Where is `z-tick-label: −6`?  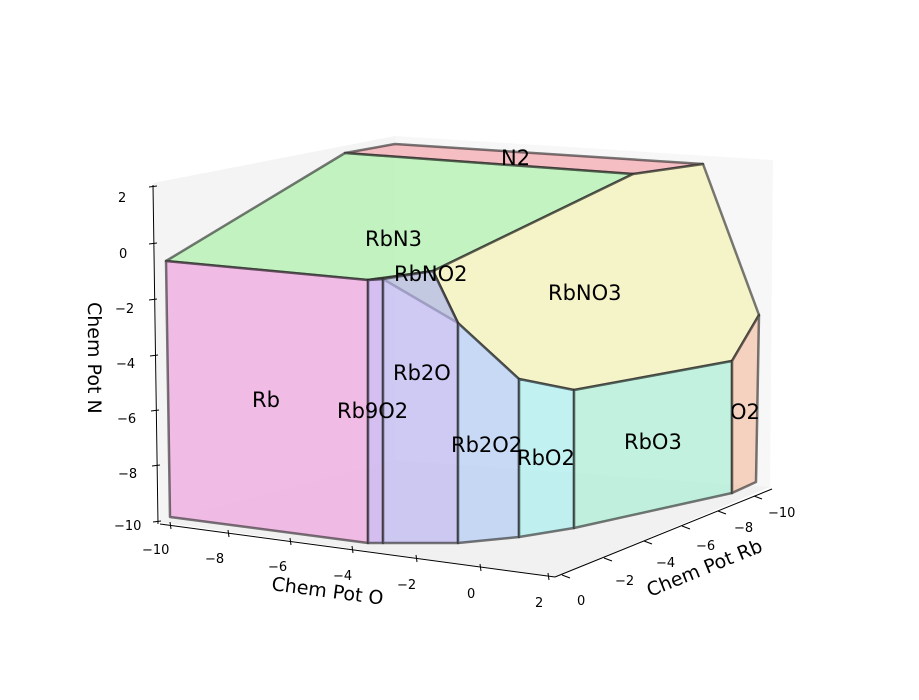
z-tick-label: −6 is located at coordinates (126, 419).